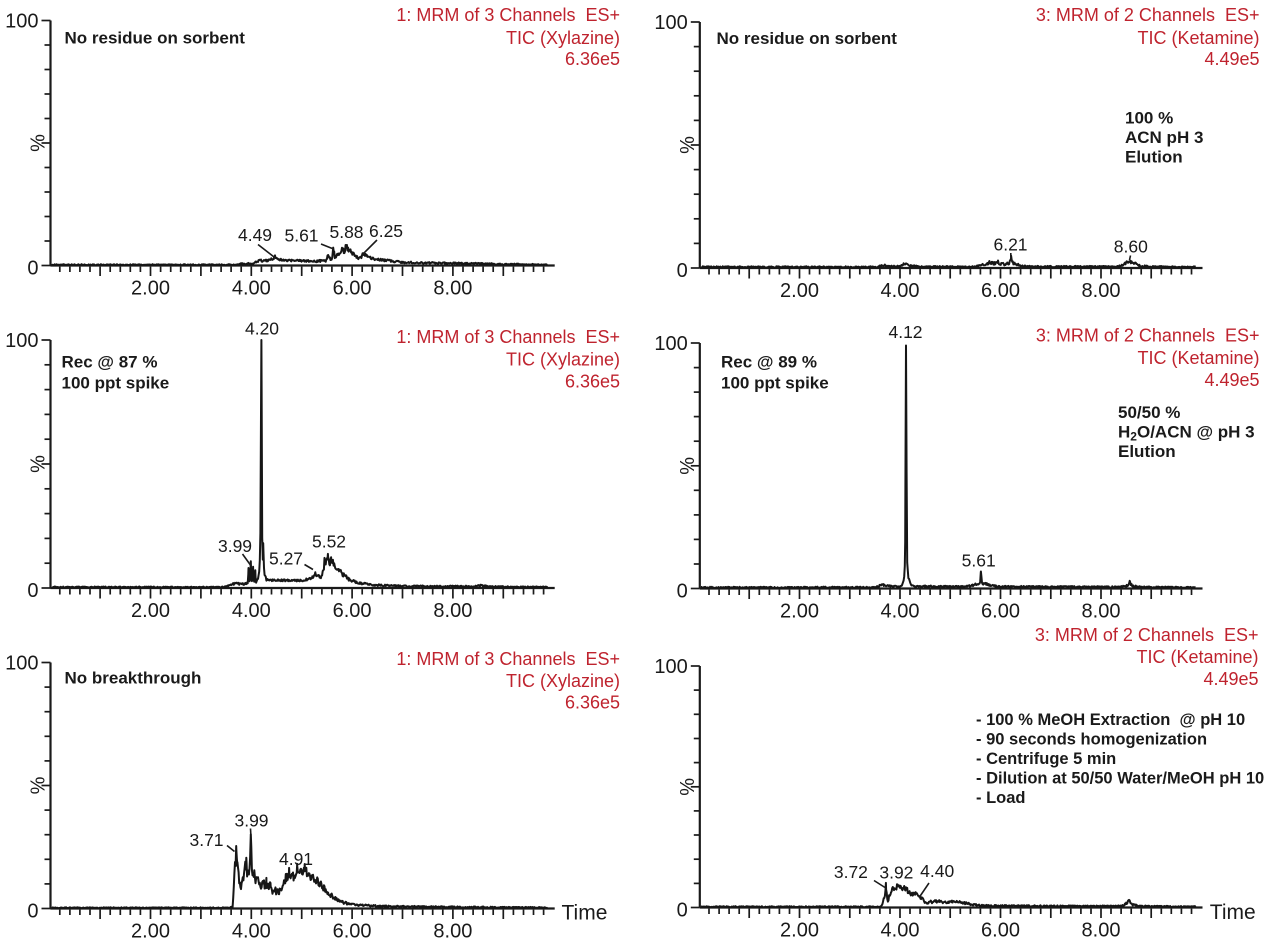  What do you see at coordinates (1164, 137) in the screenshot?
I see `svg-text: ACN pH 3` at bounding box center [1164, 137].